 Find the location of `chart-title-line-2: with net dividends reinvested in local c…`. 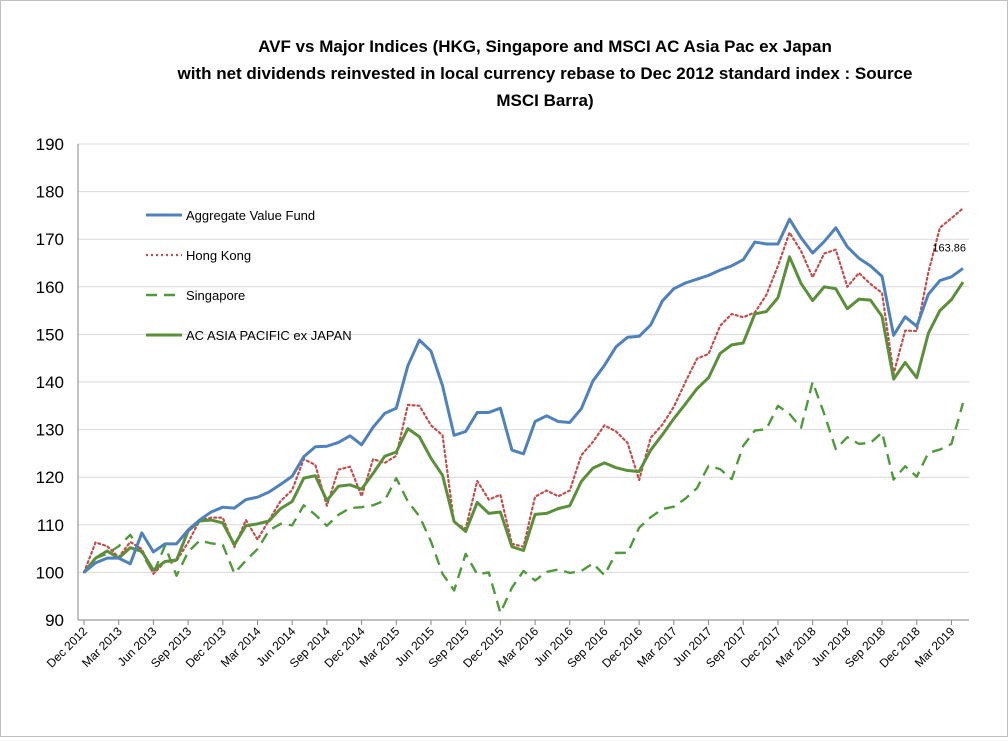

chart-title-line-2: with net dividends reinvested in local c… is located at coordinates (544, 73).